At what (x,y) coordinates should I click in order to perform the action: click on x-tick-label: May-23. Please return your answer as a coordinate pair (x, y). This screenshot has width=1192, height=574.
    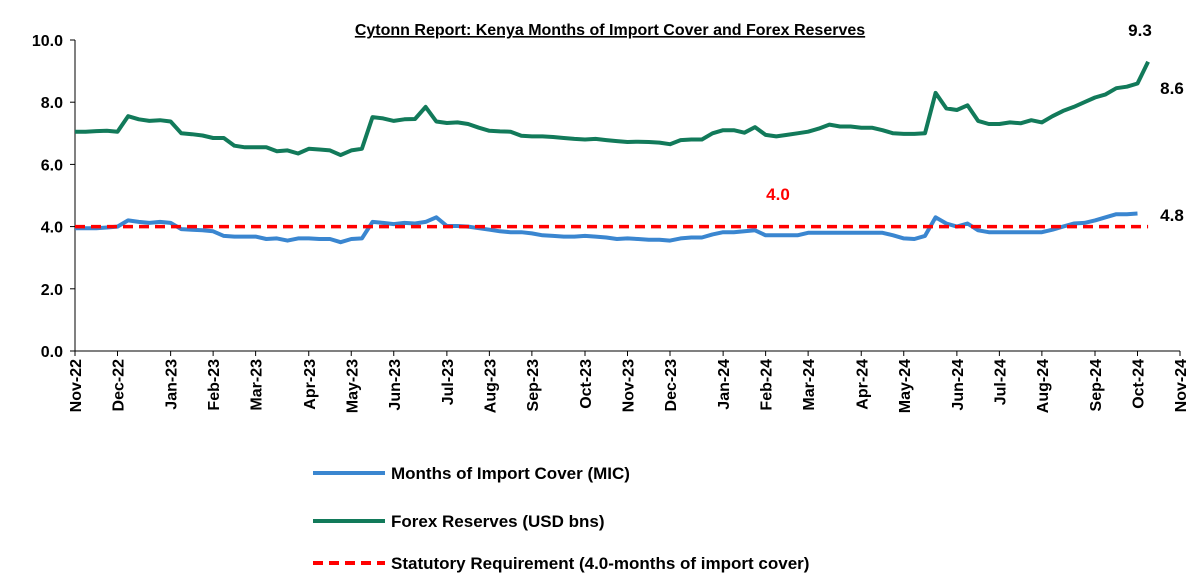
    Looking at the image, I should click on (352, 386).